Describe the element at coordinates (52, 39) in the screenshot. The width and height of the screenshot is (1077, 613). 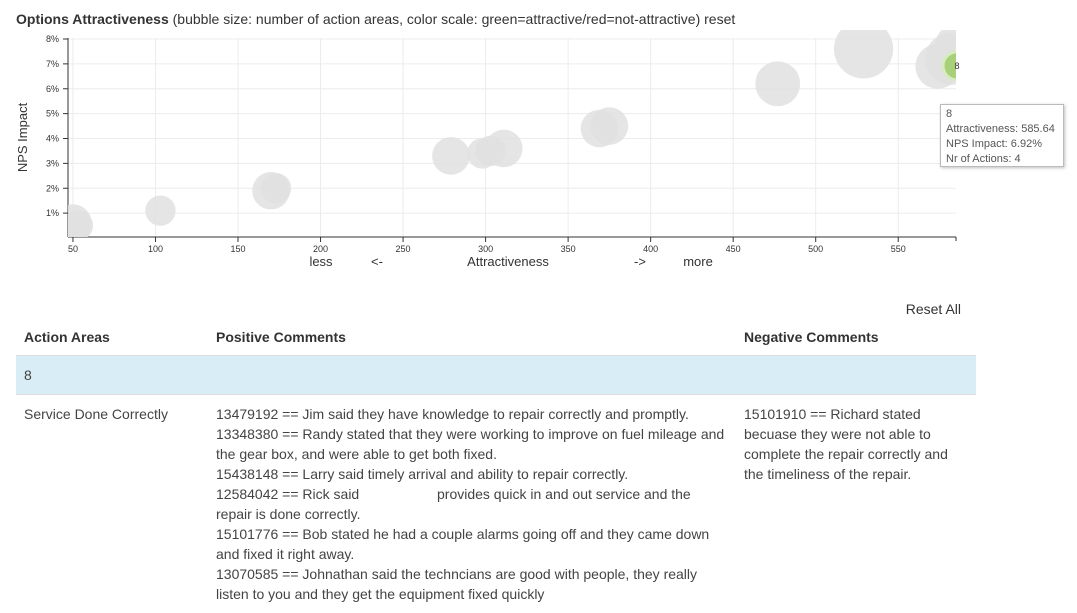
I see `y-tick-label: 8%` at that location.